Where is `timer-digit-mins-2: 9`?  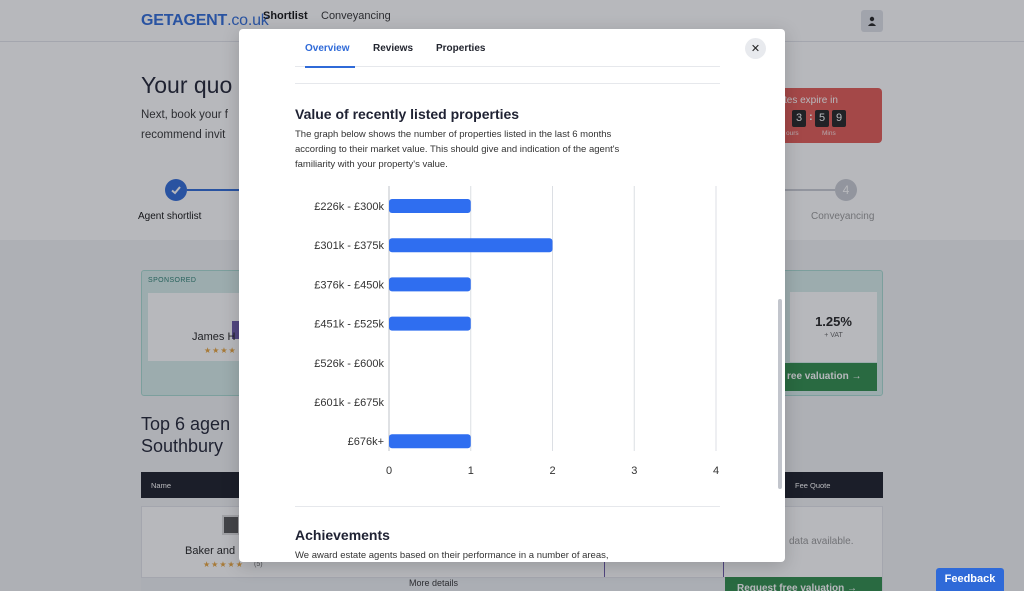
timer-digit-mins-2: 9 is located at coordinates (839, 118).